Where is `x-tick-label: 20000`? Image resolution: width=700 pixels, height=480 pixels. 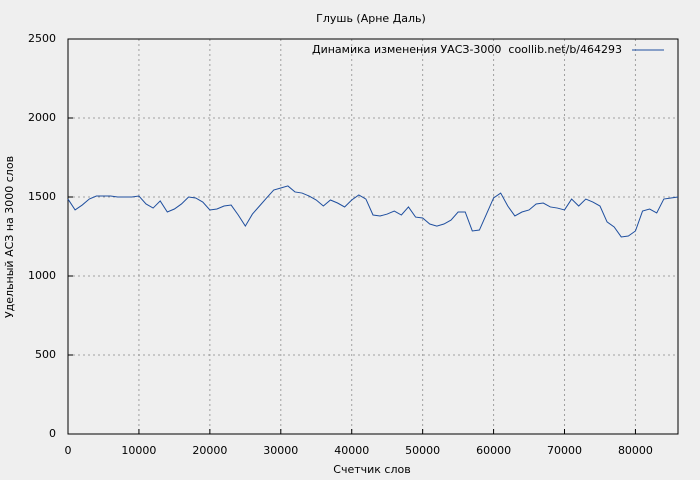
x-tick-label: 20000 is located at coordinates (209, 450).